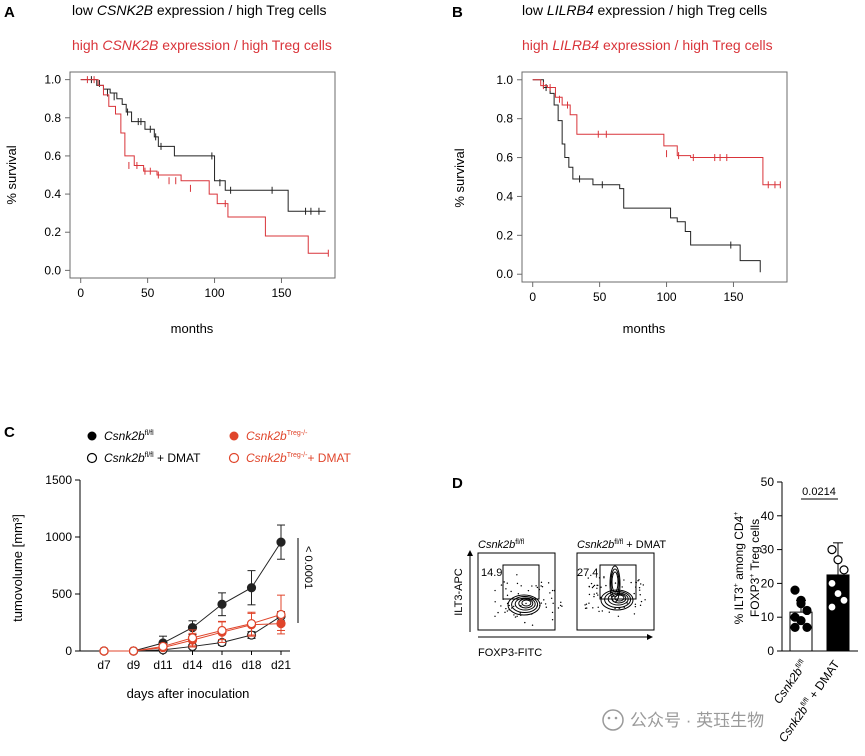  What do you see at coordinates (768, 617) in the screenshot?
I see `y-tick-label-d: 10` at bounding box center [768, 617].